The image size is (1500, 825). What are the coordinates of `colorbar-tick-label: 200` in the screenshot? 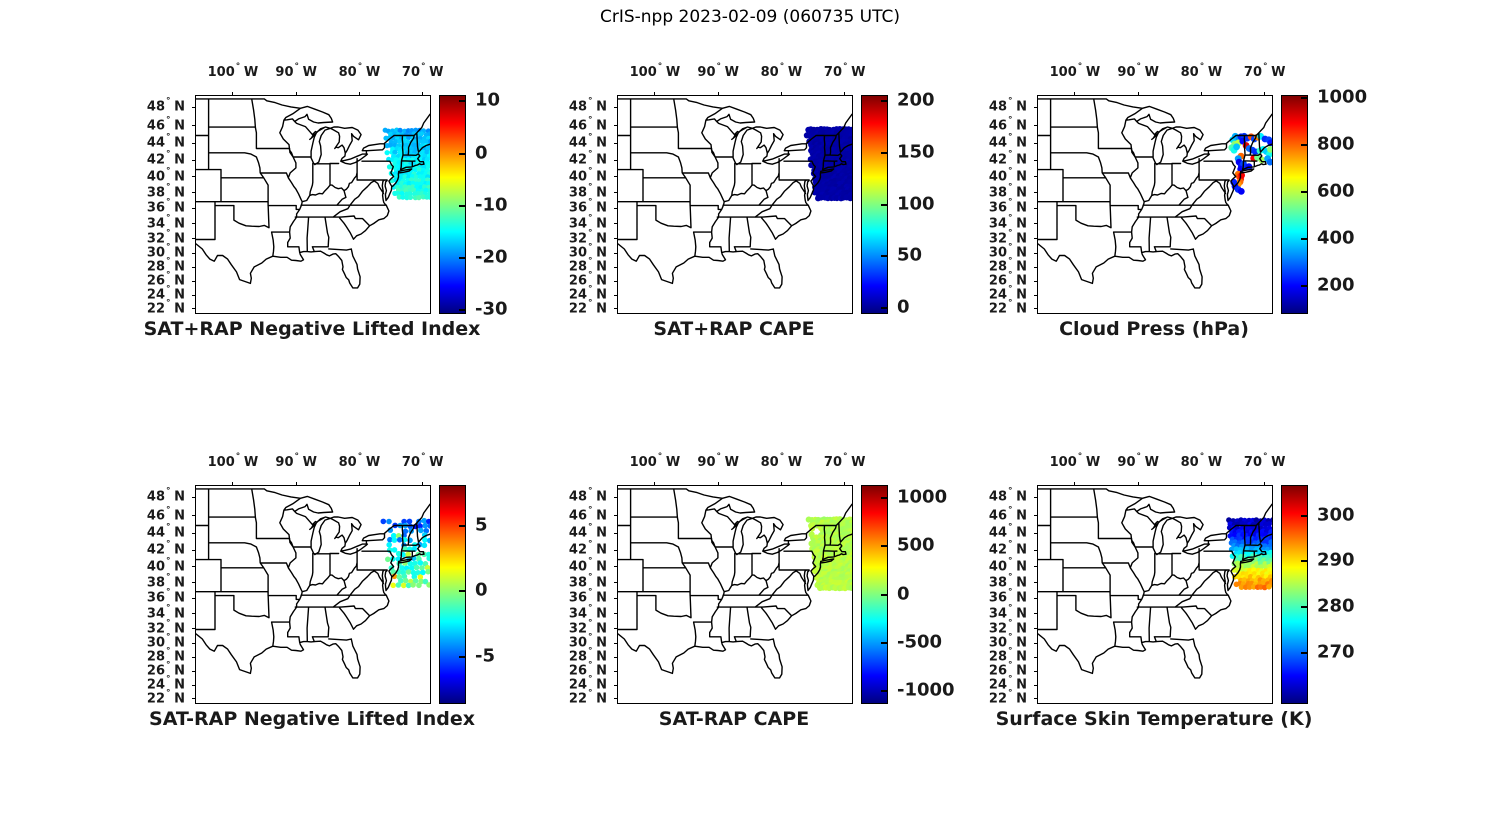 It's located at (1336, 285).